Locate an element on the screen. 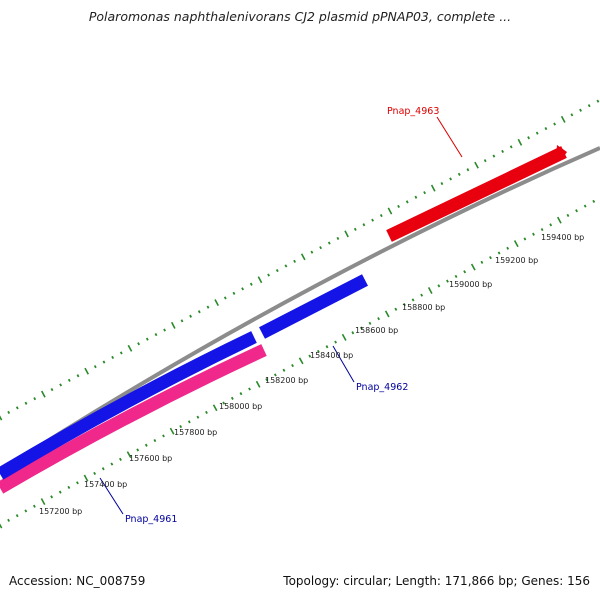 This screenshot has height=600, width=600. scale-label: 157400 bp is located at coordinates (105, 484).